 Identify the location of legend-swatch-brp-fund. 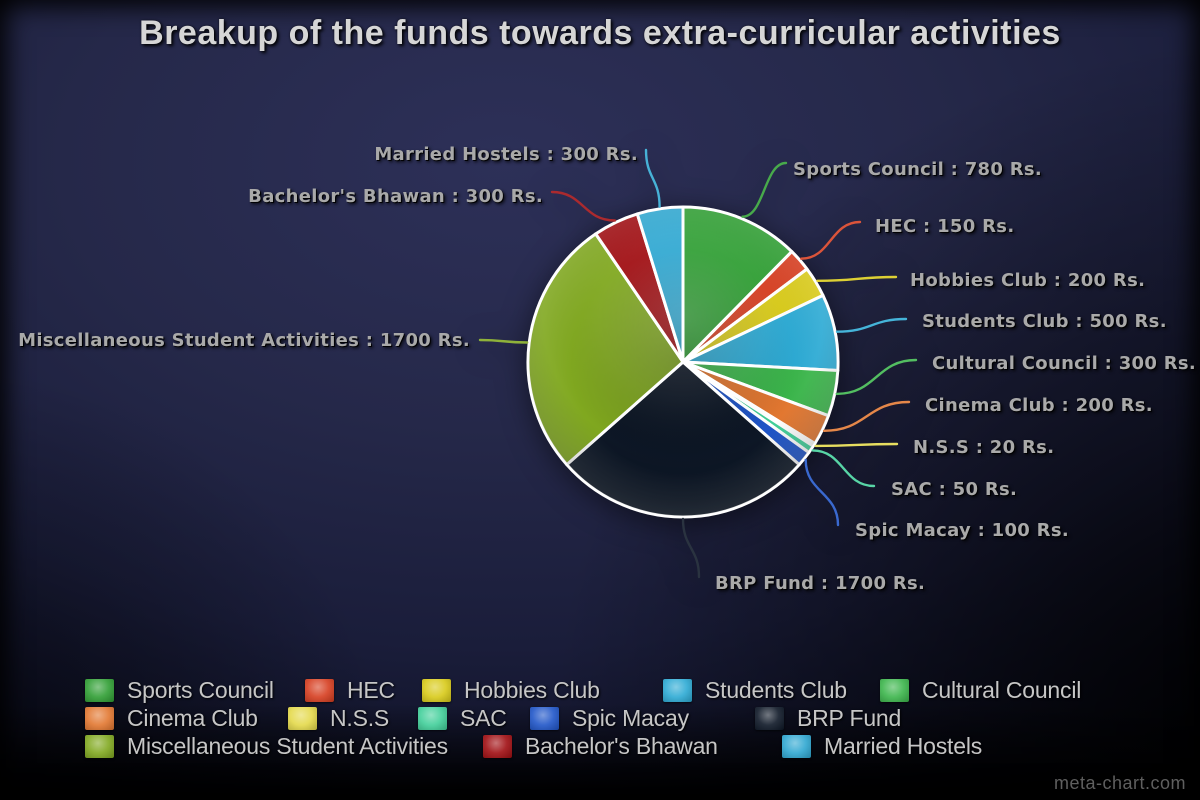
(769, 718).